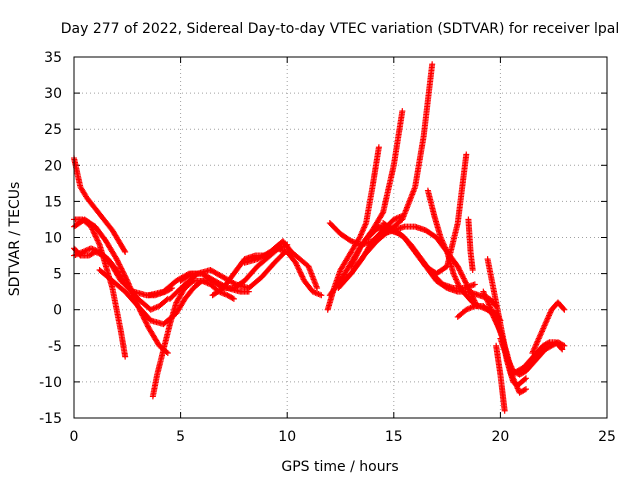  I want to click on series-arc28, so click(537, 358).